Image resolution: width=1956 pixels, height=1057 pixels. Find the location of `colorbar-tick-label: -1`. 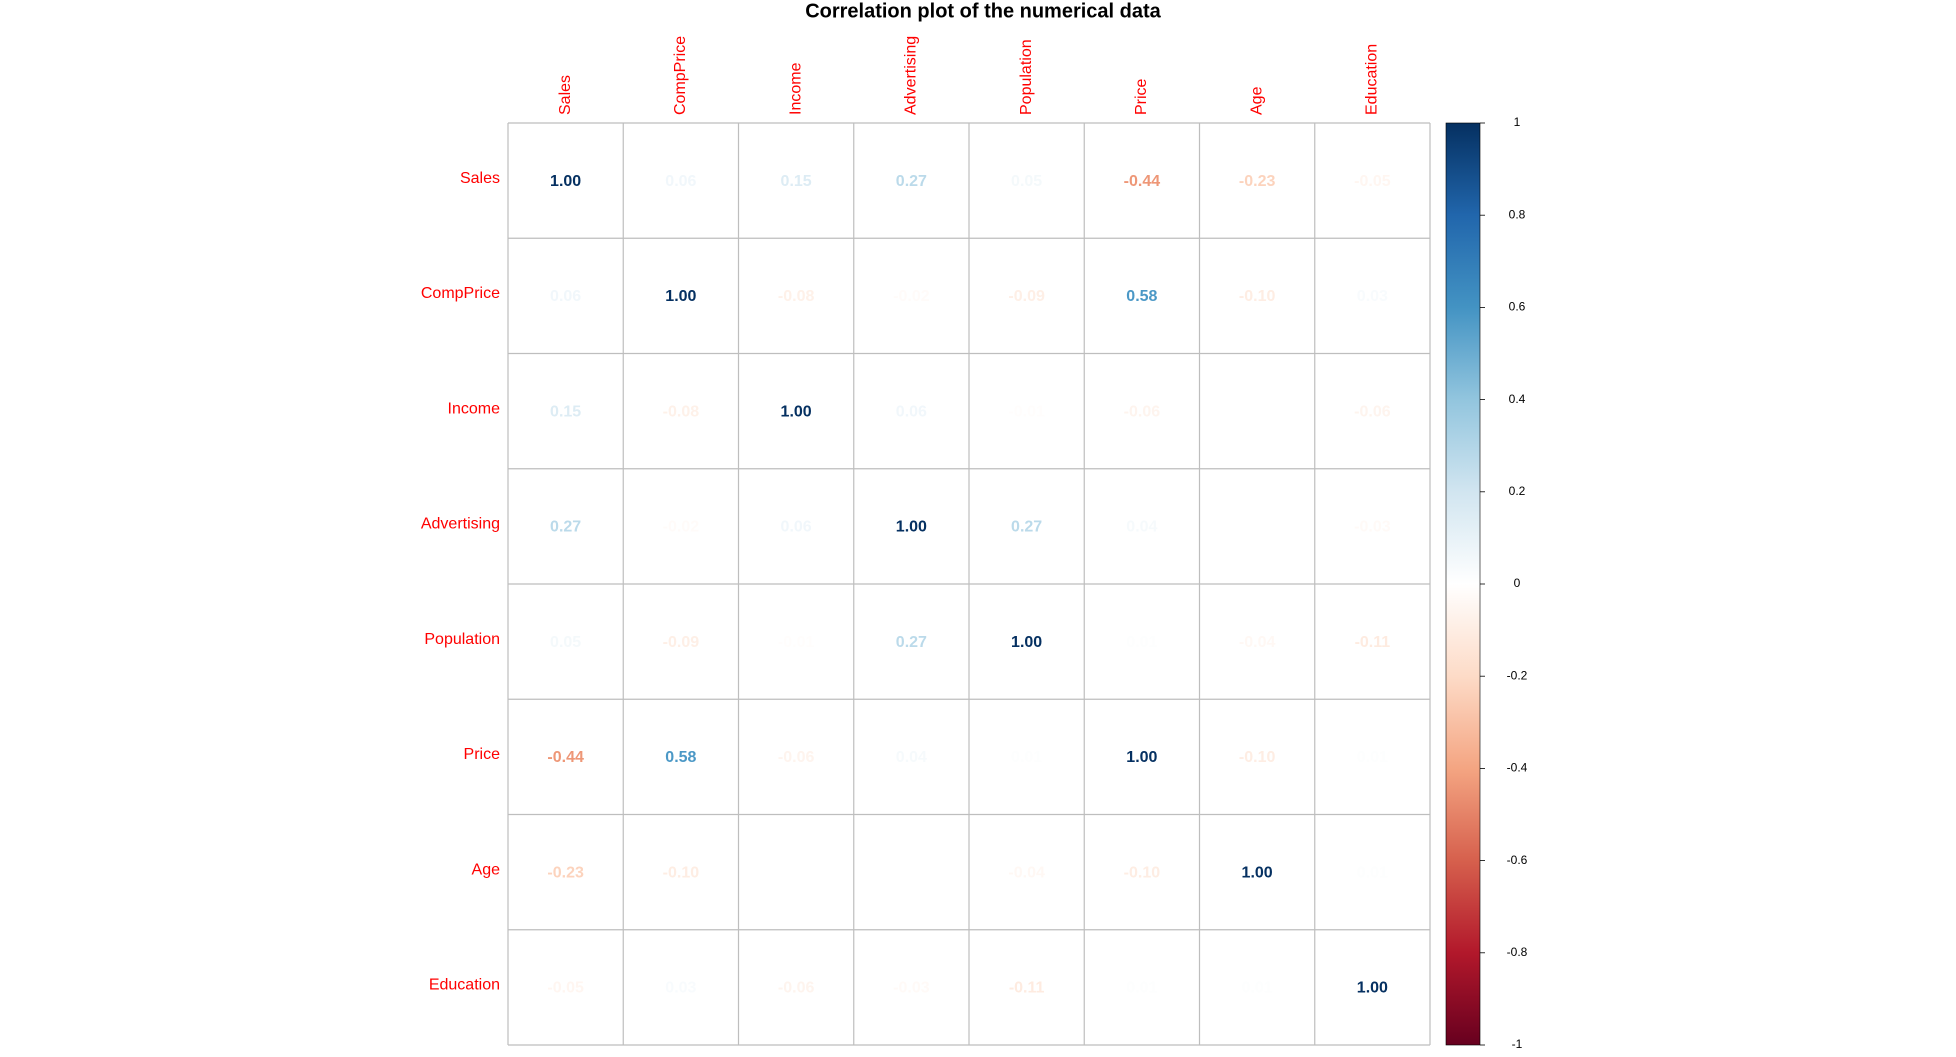

colorbar-tick-label: -1 is located at coordinates (1517, 1044).